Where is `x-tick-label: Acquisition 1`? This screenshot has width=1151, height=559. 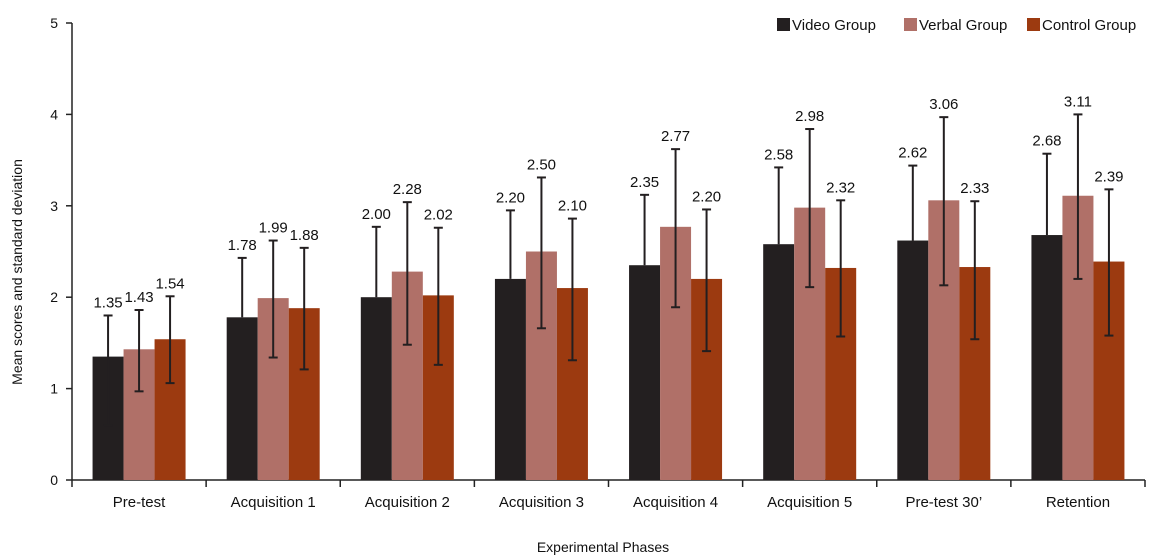
x-tick-label: Acquisition 1 is located at coordinates (273, 502).